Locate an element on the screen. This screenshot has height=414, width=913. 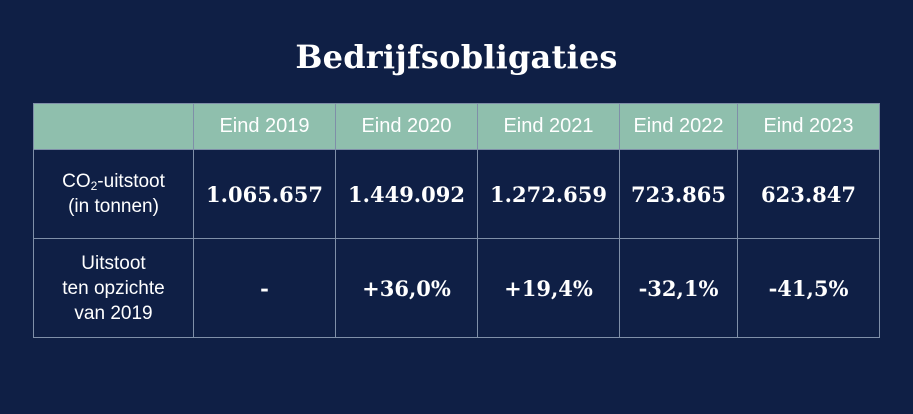
header-cell-2020: Eind 2020 is located at coordinates (406, 126).